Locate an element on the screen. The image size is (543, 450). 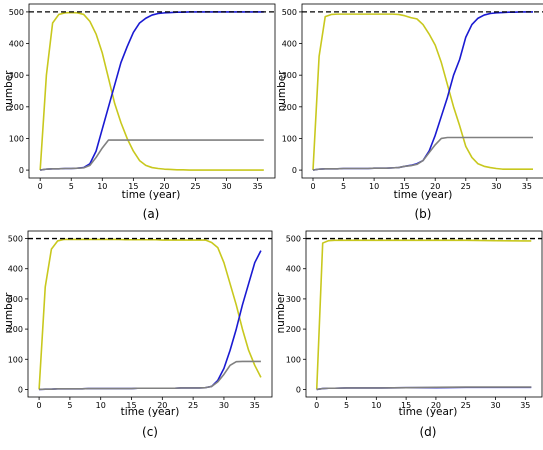
panel-caption: (d) is located at coordinates (428, 432).